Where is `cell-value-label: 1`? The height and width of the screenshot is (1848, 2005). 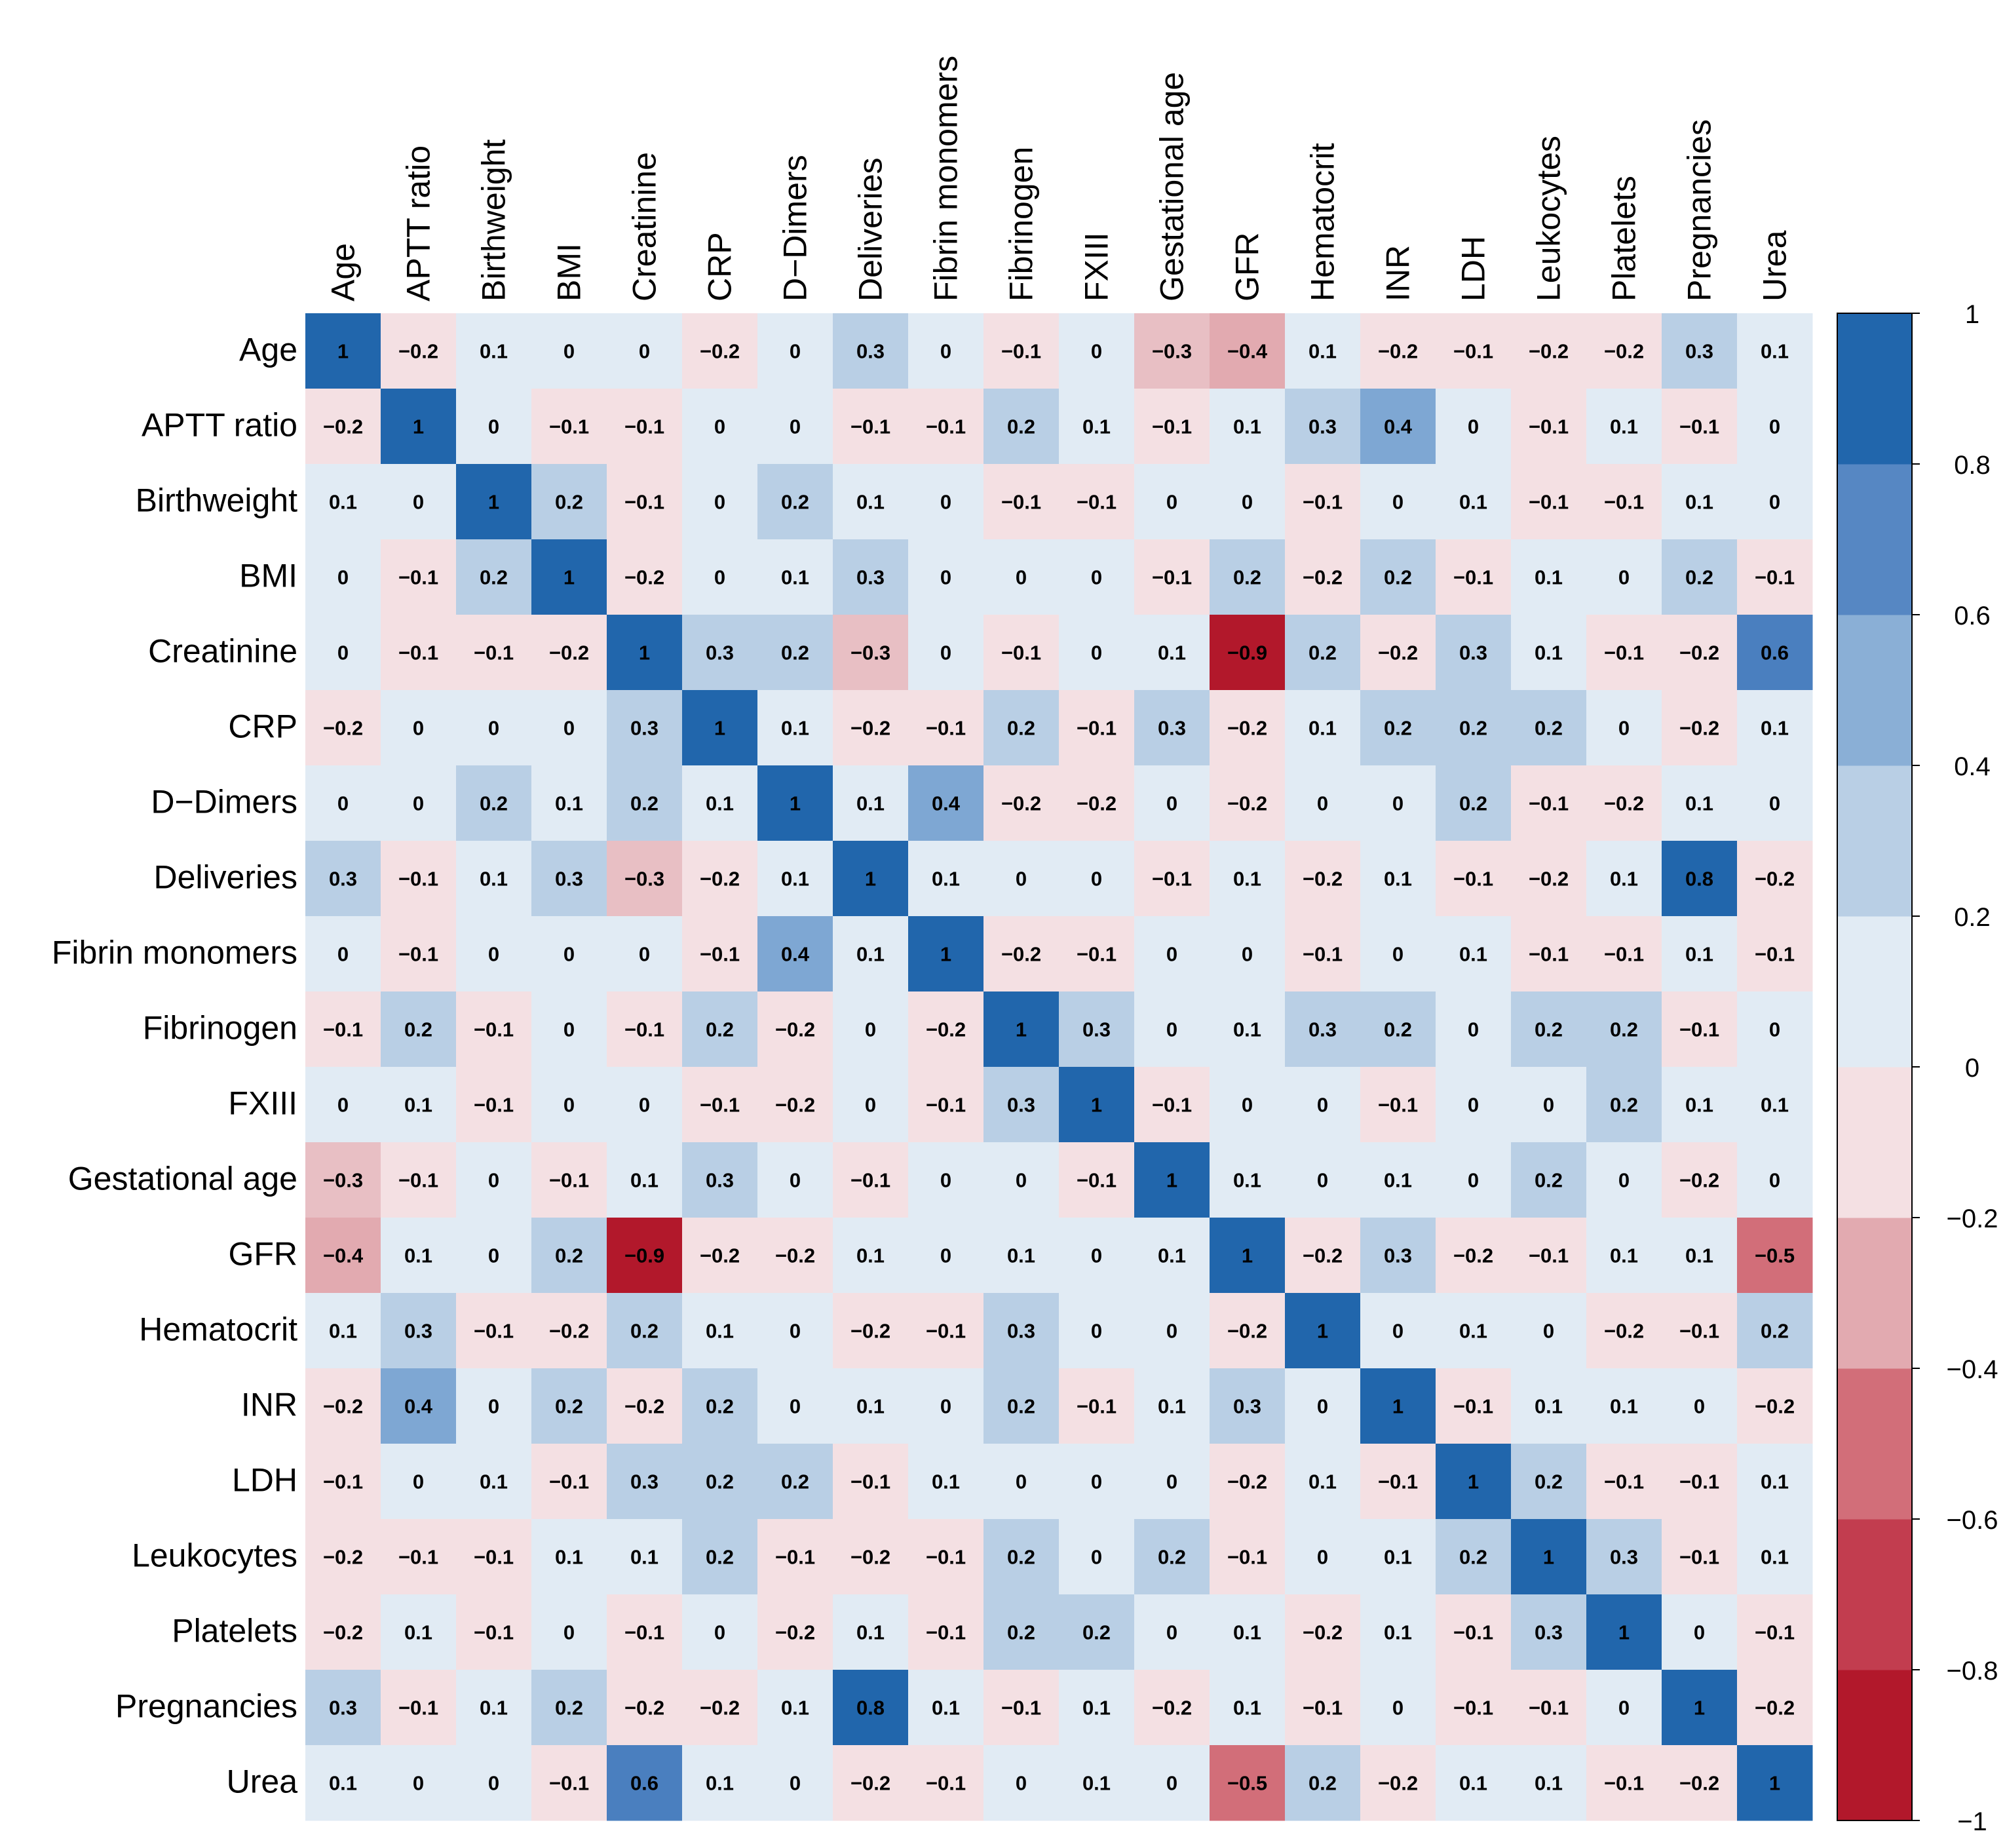
cell-value-label: 1 is located at coordinates (1774, 1783).